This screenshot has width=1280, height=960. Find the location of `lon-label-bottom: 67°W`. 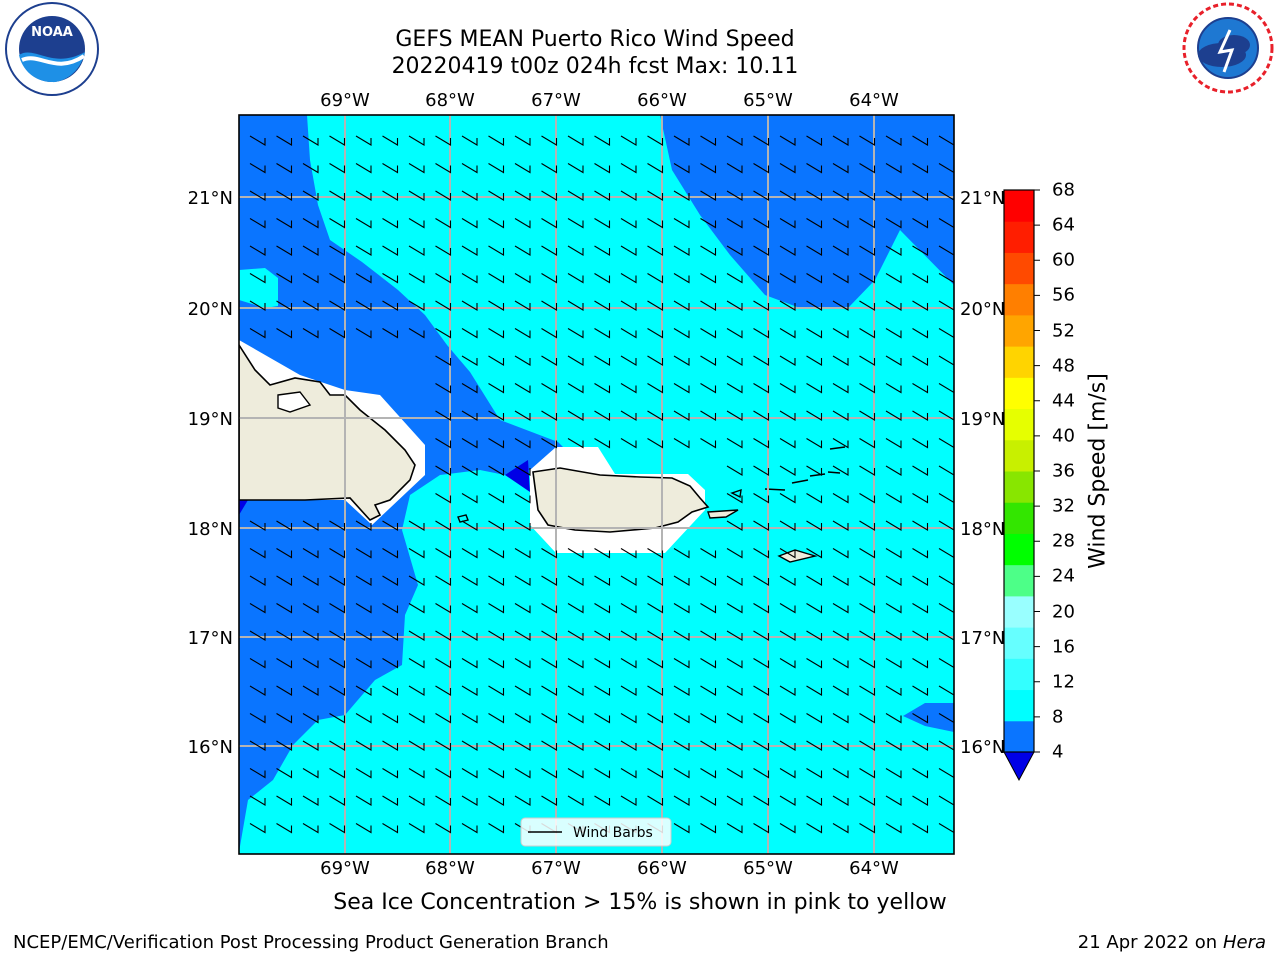

lon-label-bottom: 67°W is located at coordinates (556, 868).